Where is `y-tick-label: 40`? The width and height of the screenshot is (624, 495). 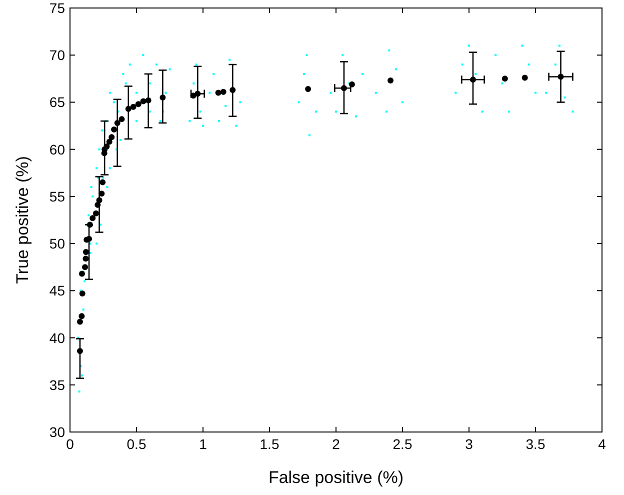
y-tick-label: 40 is located at coordinates (57, 338).